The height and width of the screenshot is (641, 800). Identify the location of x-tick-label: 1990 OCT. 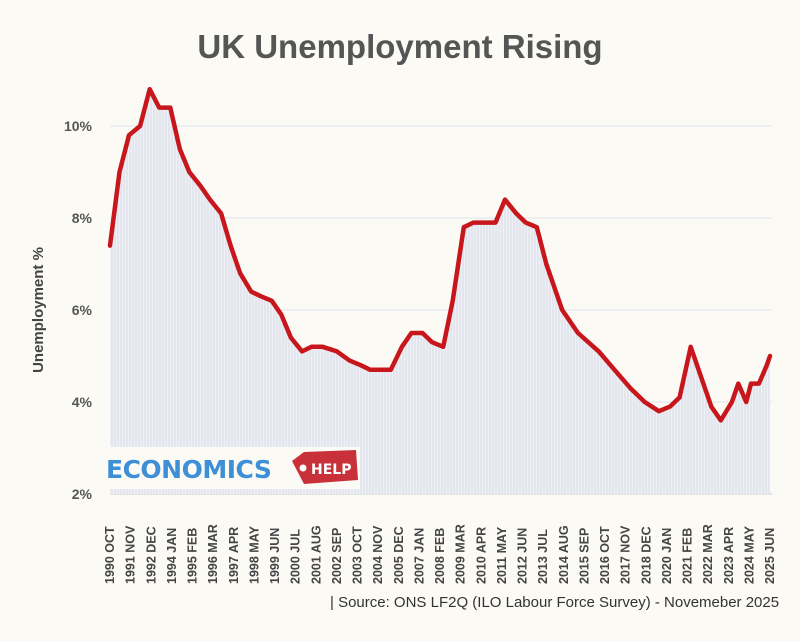
(110, 555).